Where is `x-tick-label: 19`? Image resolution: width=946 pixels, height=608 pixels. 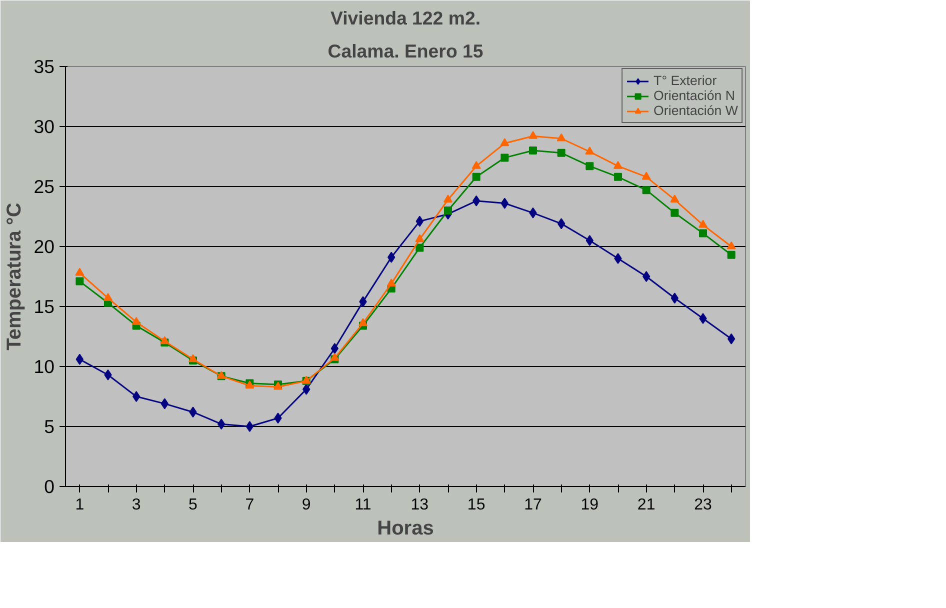
x-tick-label: 19 is located at coordinates (589, 505).